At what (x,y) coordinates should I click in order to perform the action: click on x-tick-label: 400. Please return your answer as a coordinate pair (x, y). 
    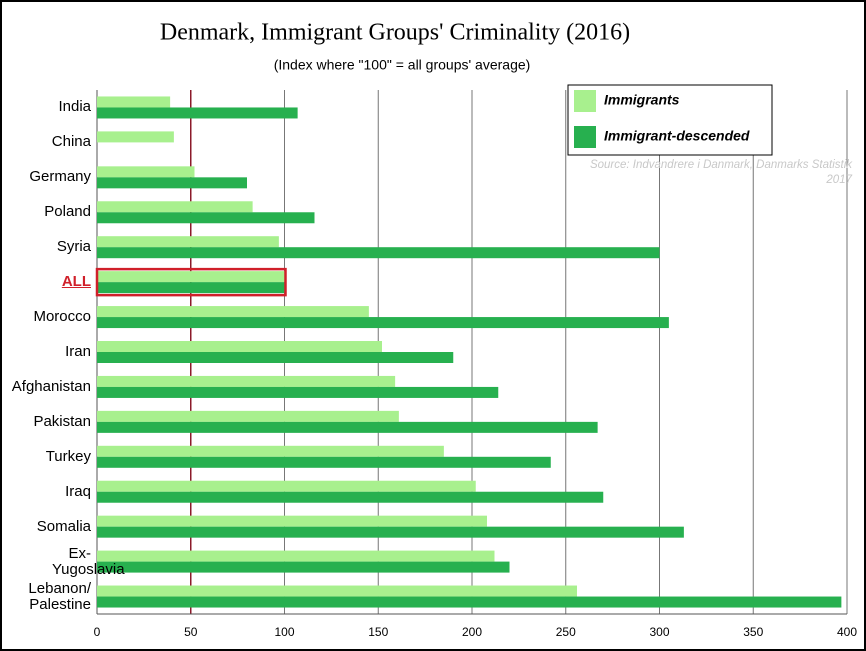
    Looking at the image, I should click on (847, 632).